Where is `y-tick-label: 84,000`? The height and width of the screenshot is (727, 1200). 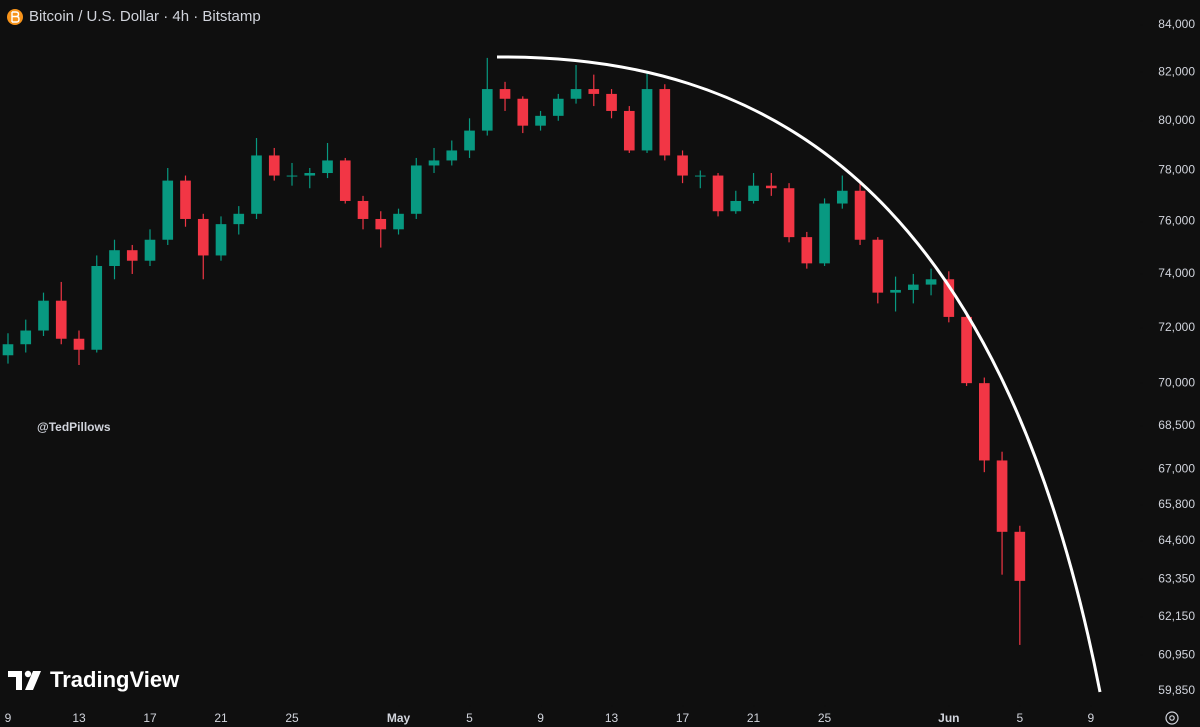 y-tick-label: 84,000 is located at coordinates (1176, 24).